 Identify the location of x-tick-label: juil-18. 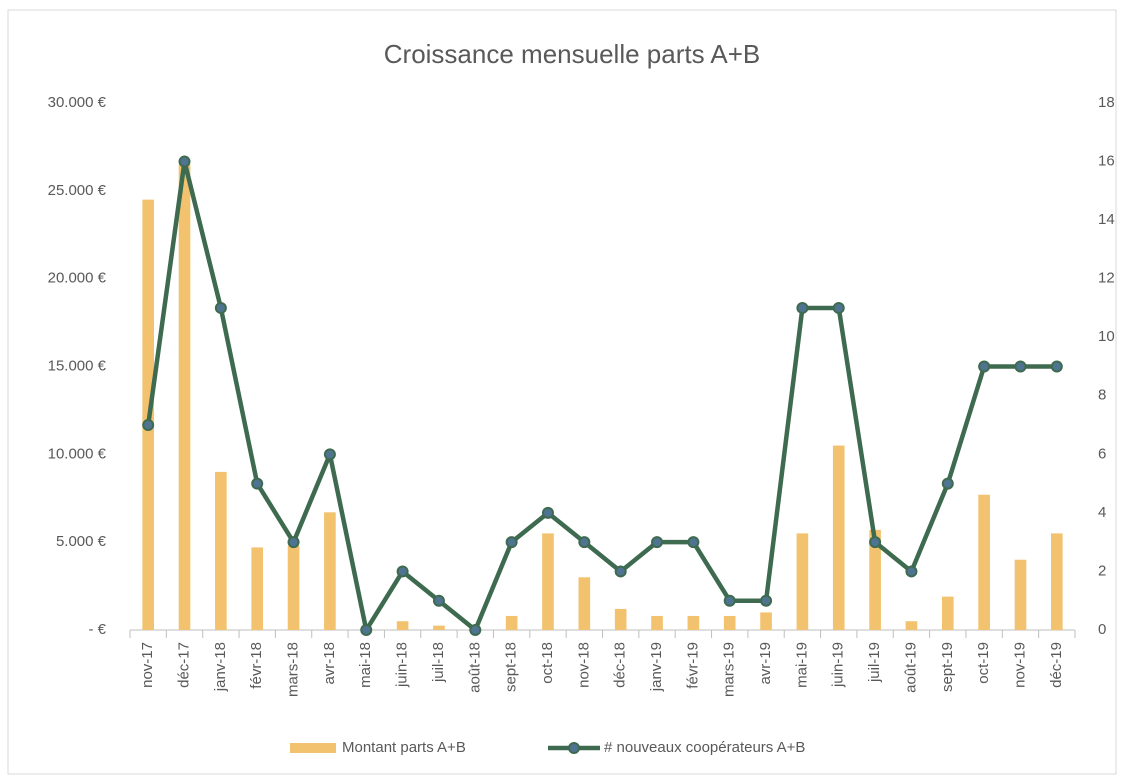
(438, 662).